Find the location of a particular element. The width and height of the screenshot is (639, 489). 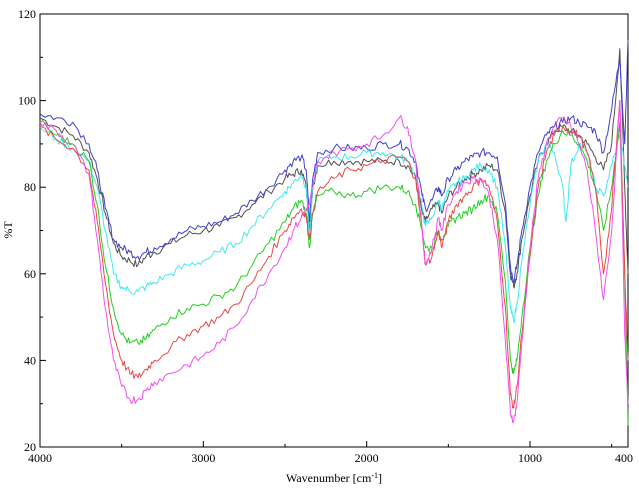

x-axis-ticks: 4000 3000 2000 1000 400 is located at coordinates (330, 453).